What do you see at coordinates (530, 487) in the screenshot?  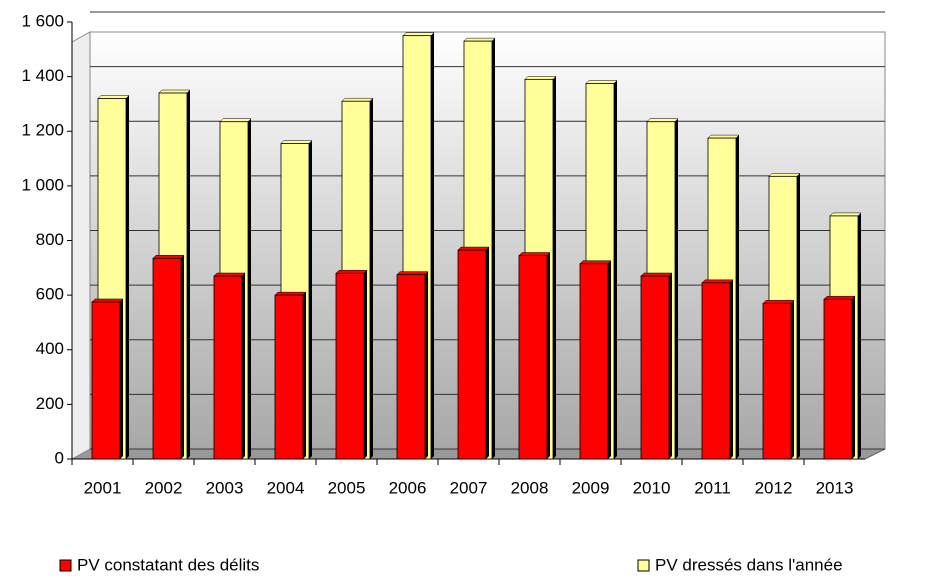 I see `x-tick-label: 2008` at bounding box center [530, 487].